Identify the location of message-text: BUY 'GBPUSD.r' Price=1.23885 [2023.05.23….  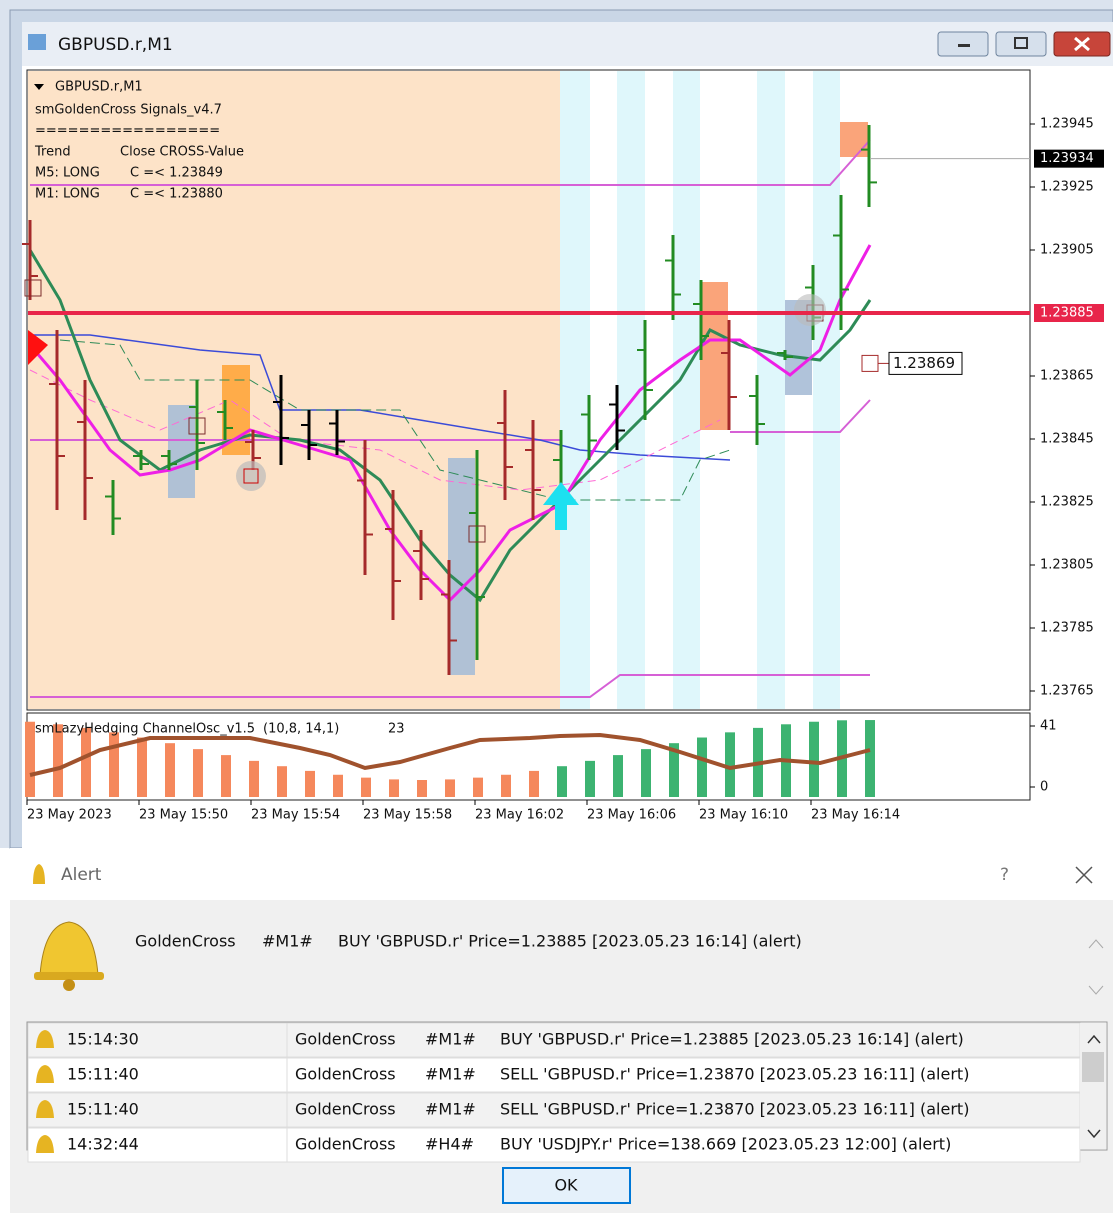
(570, 941).